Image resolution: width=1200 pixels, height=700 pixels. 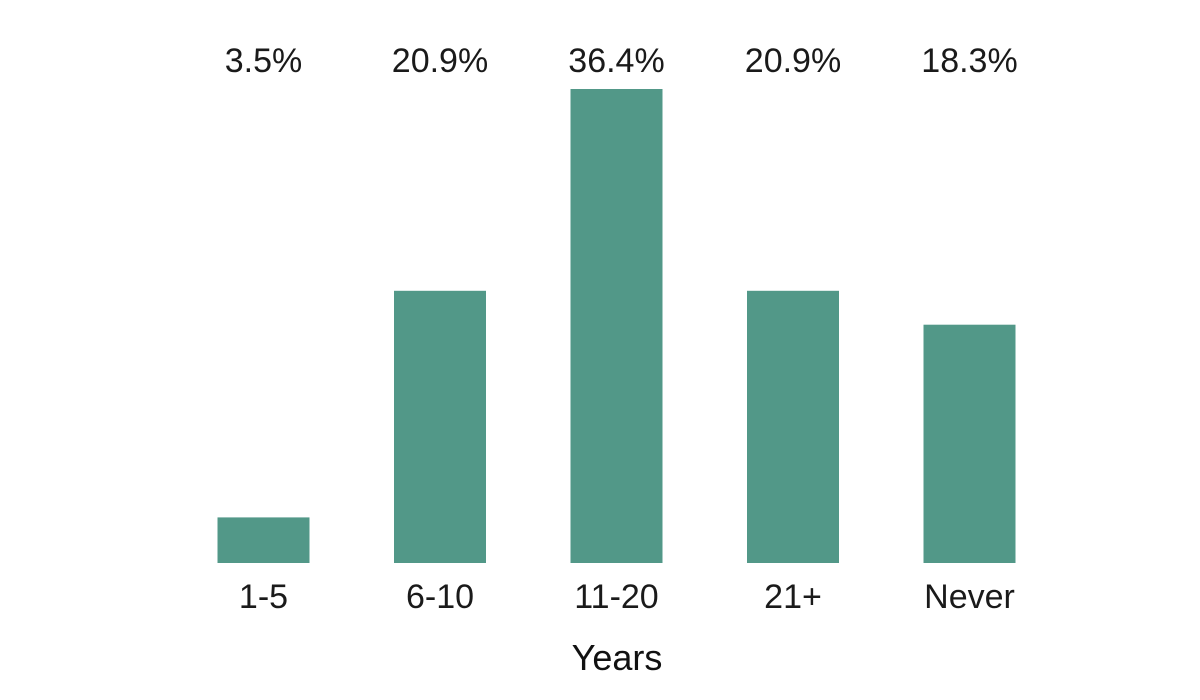 What do you see at coordinates (969, 597) in the screenshot?
I see `x-tick-label: Never` at bounding box center [969, 597].